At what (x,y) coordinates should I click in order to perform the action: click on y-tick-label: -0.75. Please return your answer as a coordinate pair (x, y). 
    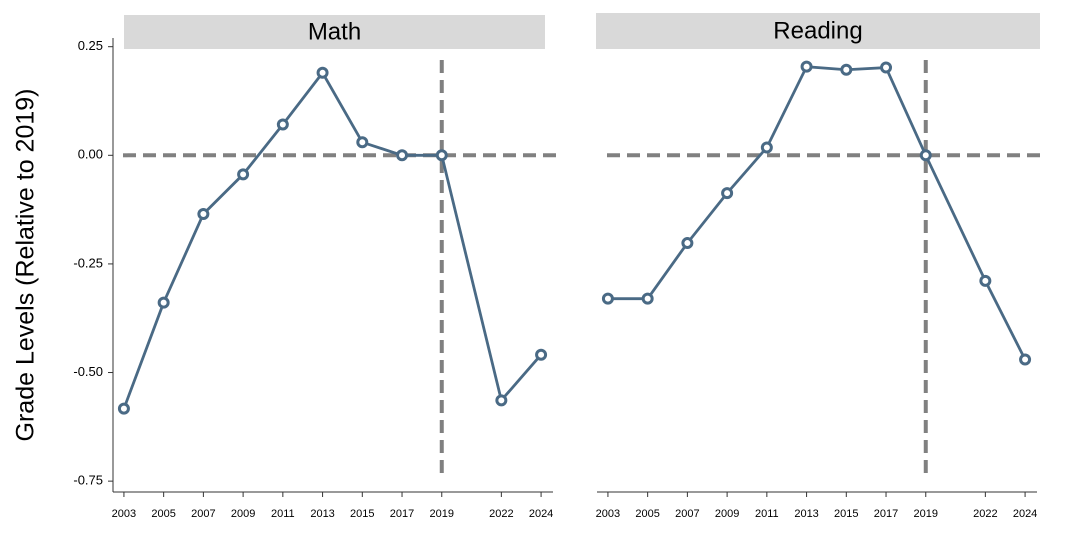
    Looking at the image, I should click on (88, 480).